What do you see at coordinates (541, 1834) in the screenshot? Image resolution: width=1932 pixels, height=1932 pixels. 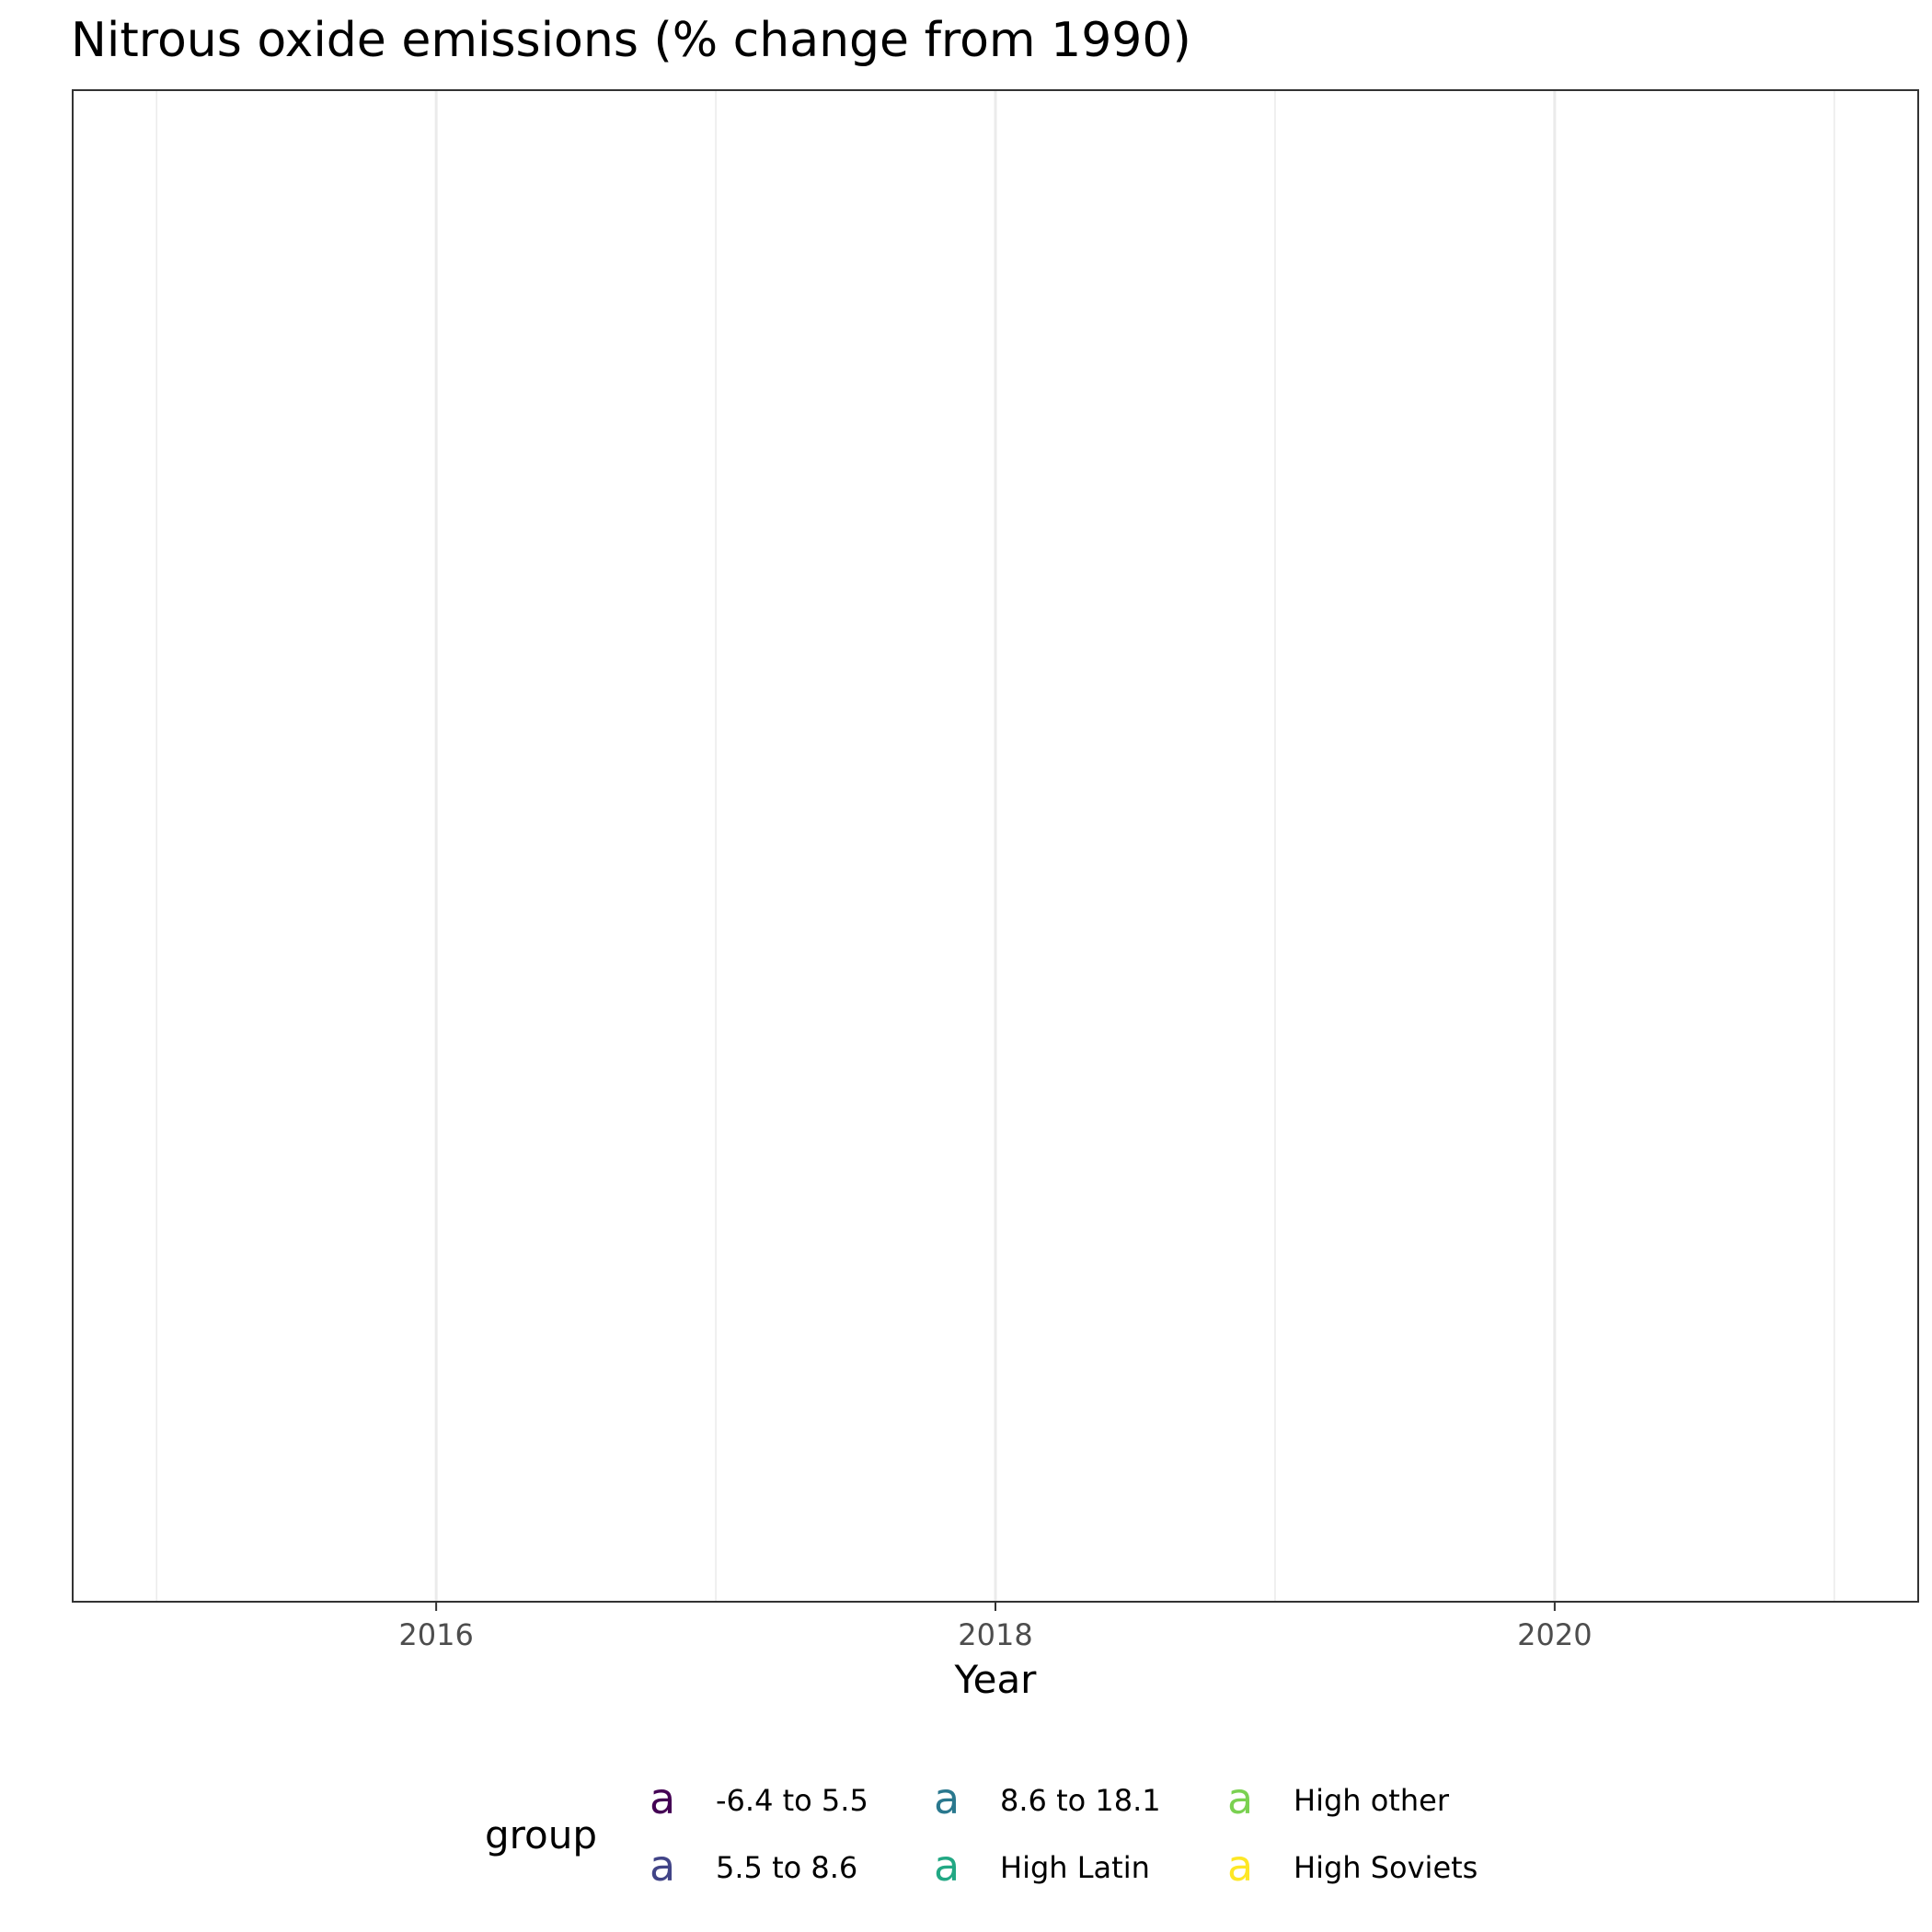 I see `legend-title: group` at bounding box center [541, 1834].